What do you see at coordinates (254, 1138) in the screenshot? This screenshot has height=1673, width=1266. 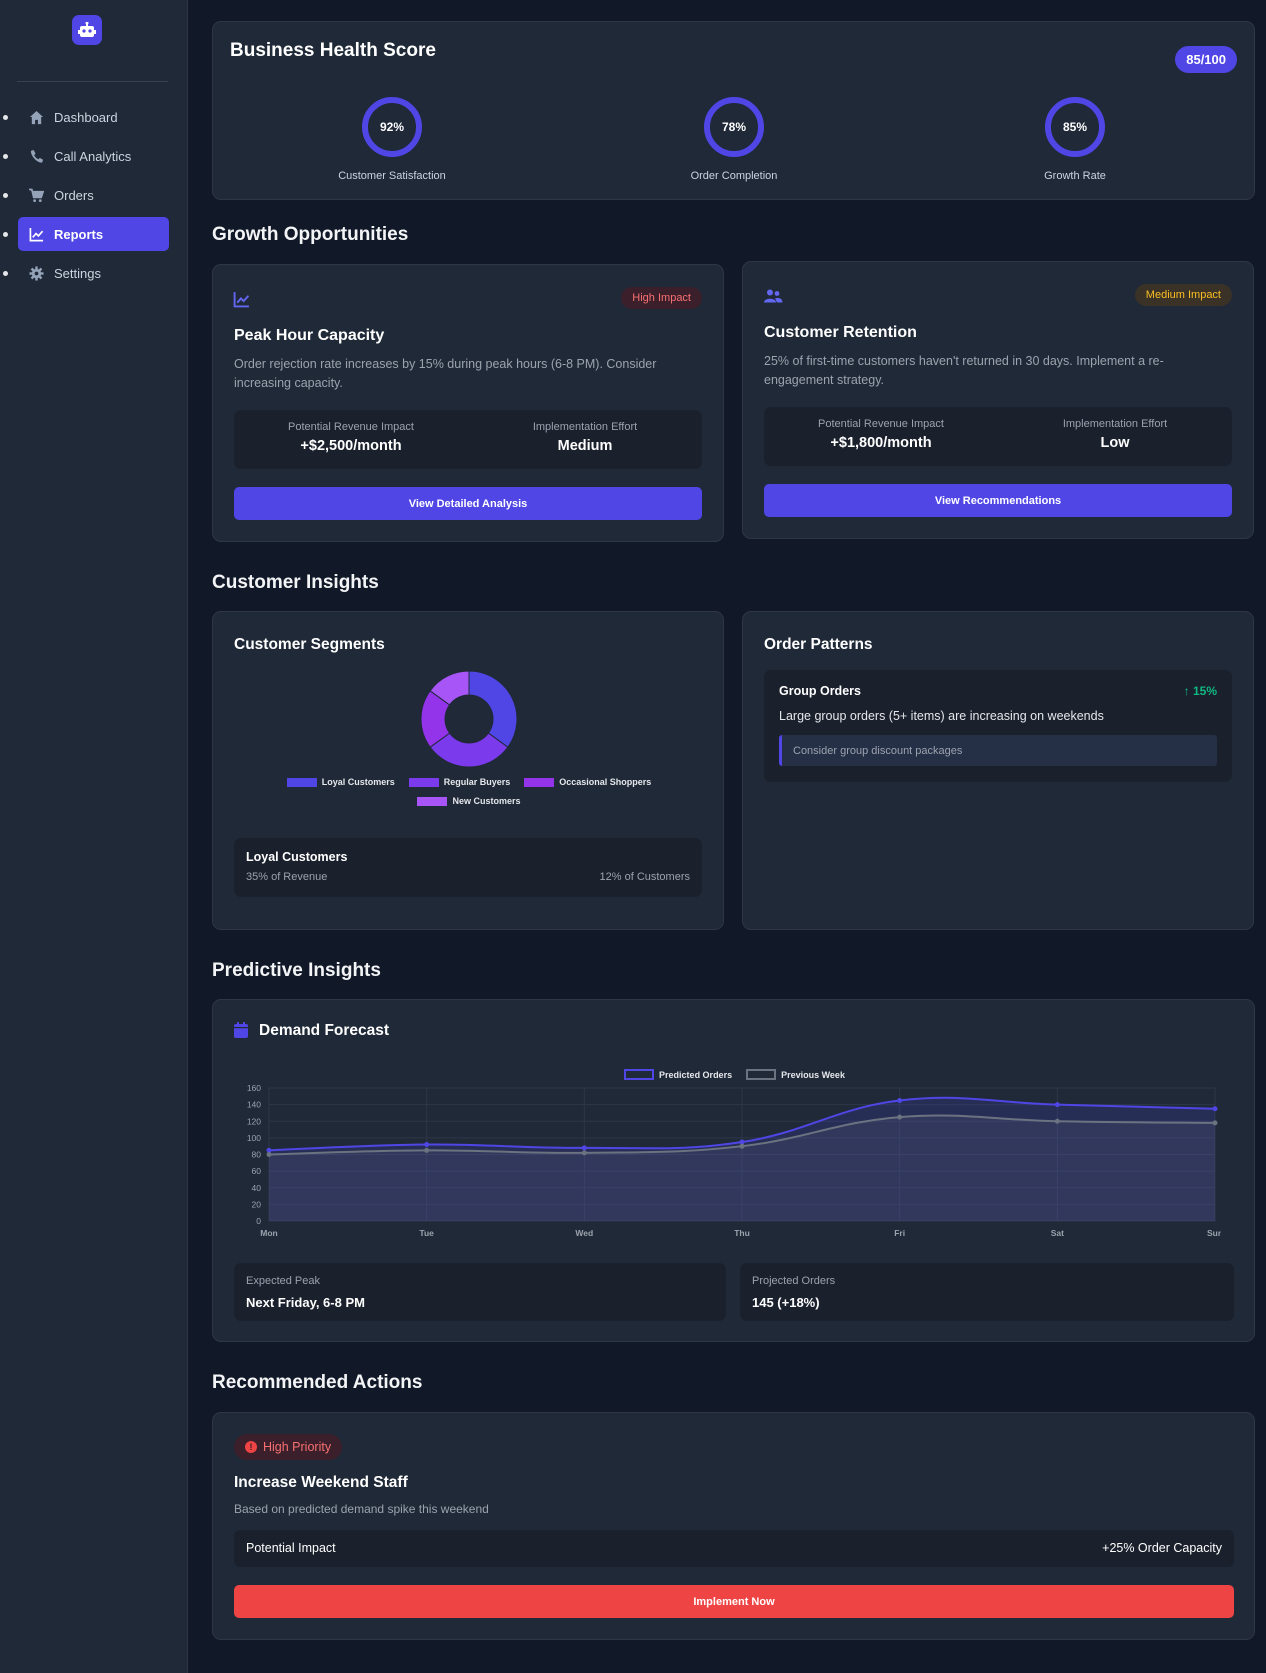 I see `y-tick-label: 100` at bounding box center [254, 1138].